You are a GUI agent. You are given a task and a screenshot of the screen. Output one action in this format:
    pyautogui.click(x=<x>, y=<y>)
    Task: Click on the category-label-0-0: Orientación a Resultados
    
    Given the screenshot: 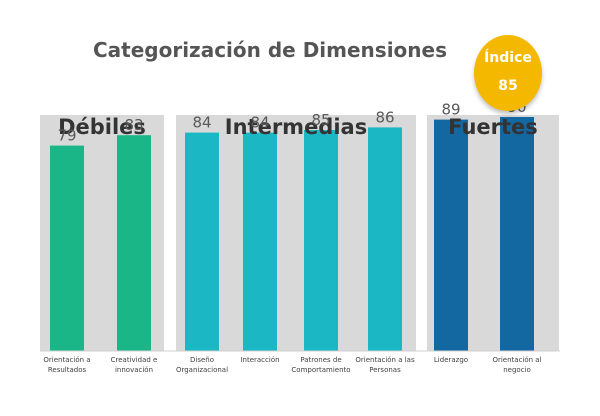 What is the action you would take?
    pyautogui.click(x=66, y=365)
    